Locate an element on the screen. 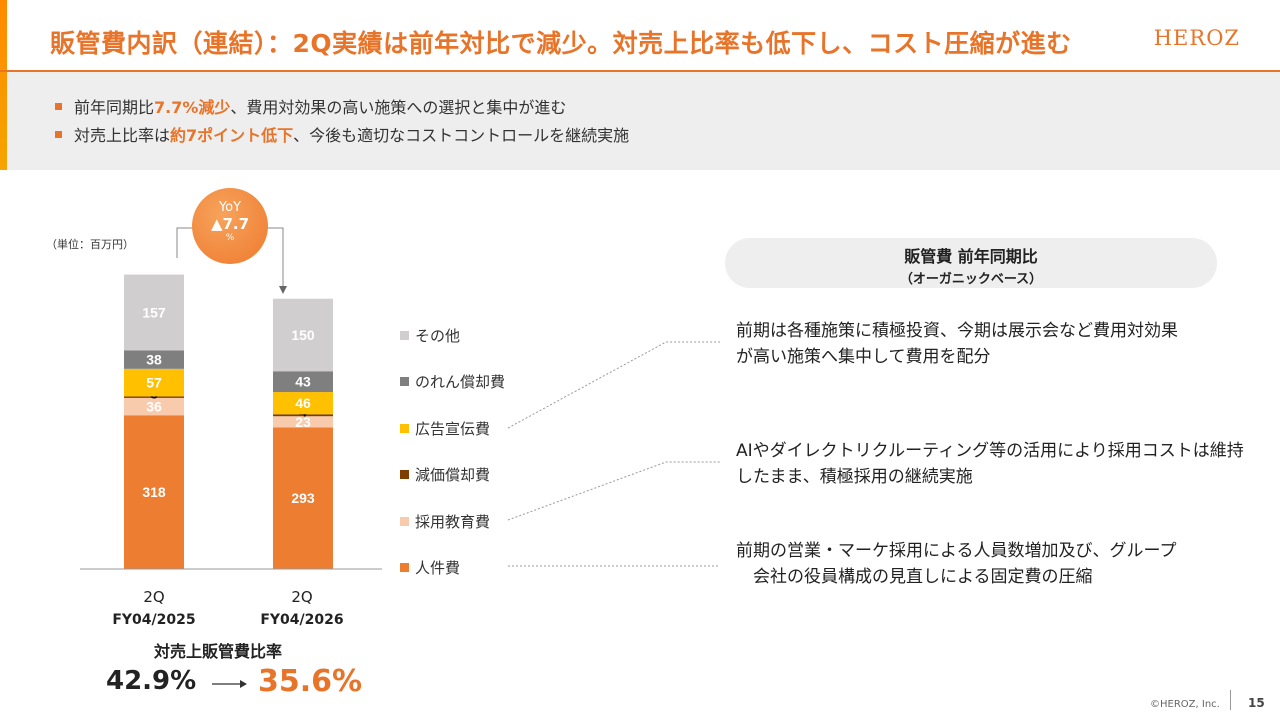  legend-label: 採用教育費 is located at coordinates (453, 522).